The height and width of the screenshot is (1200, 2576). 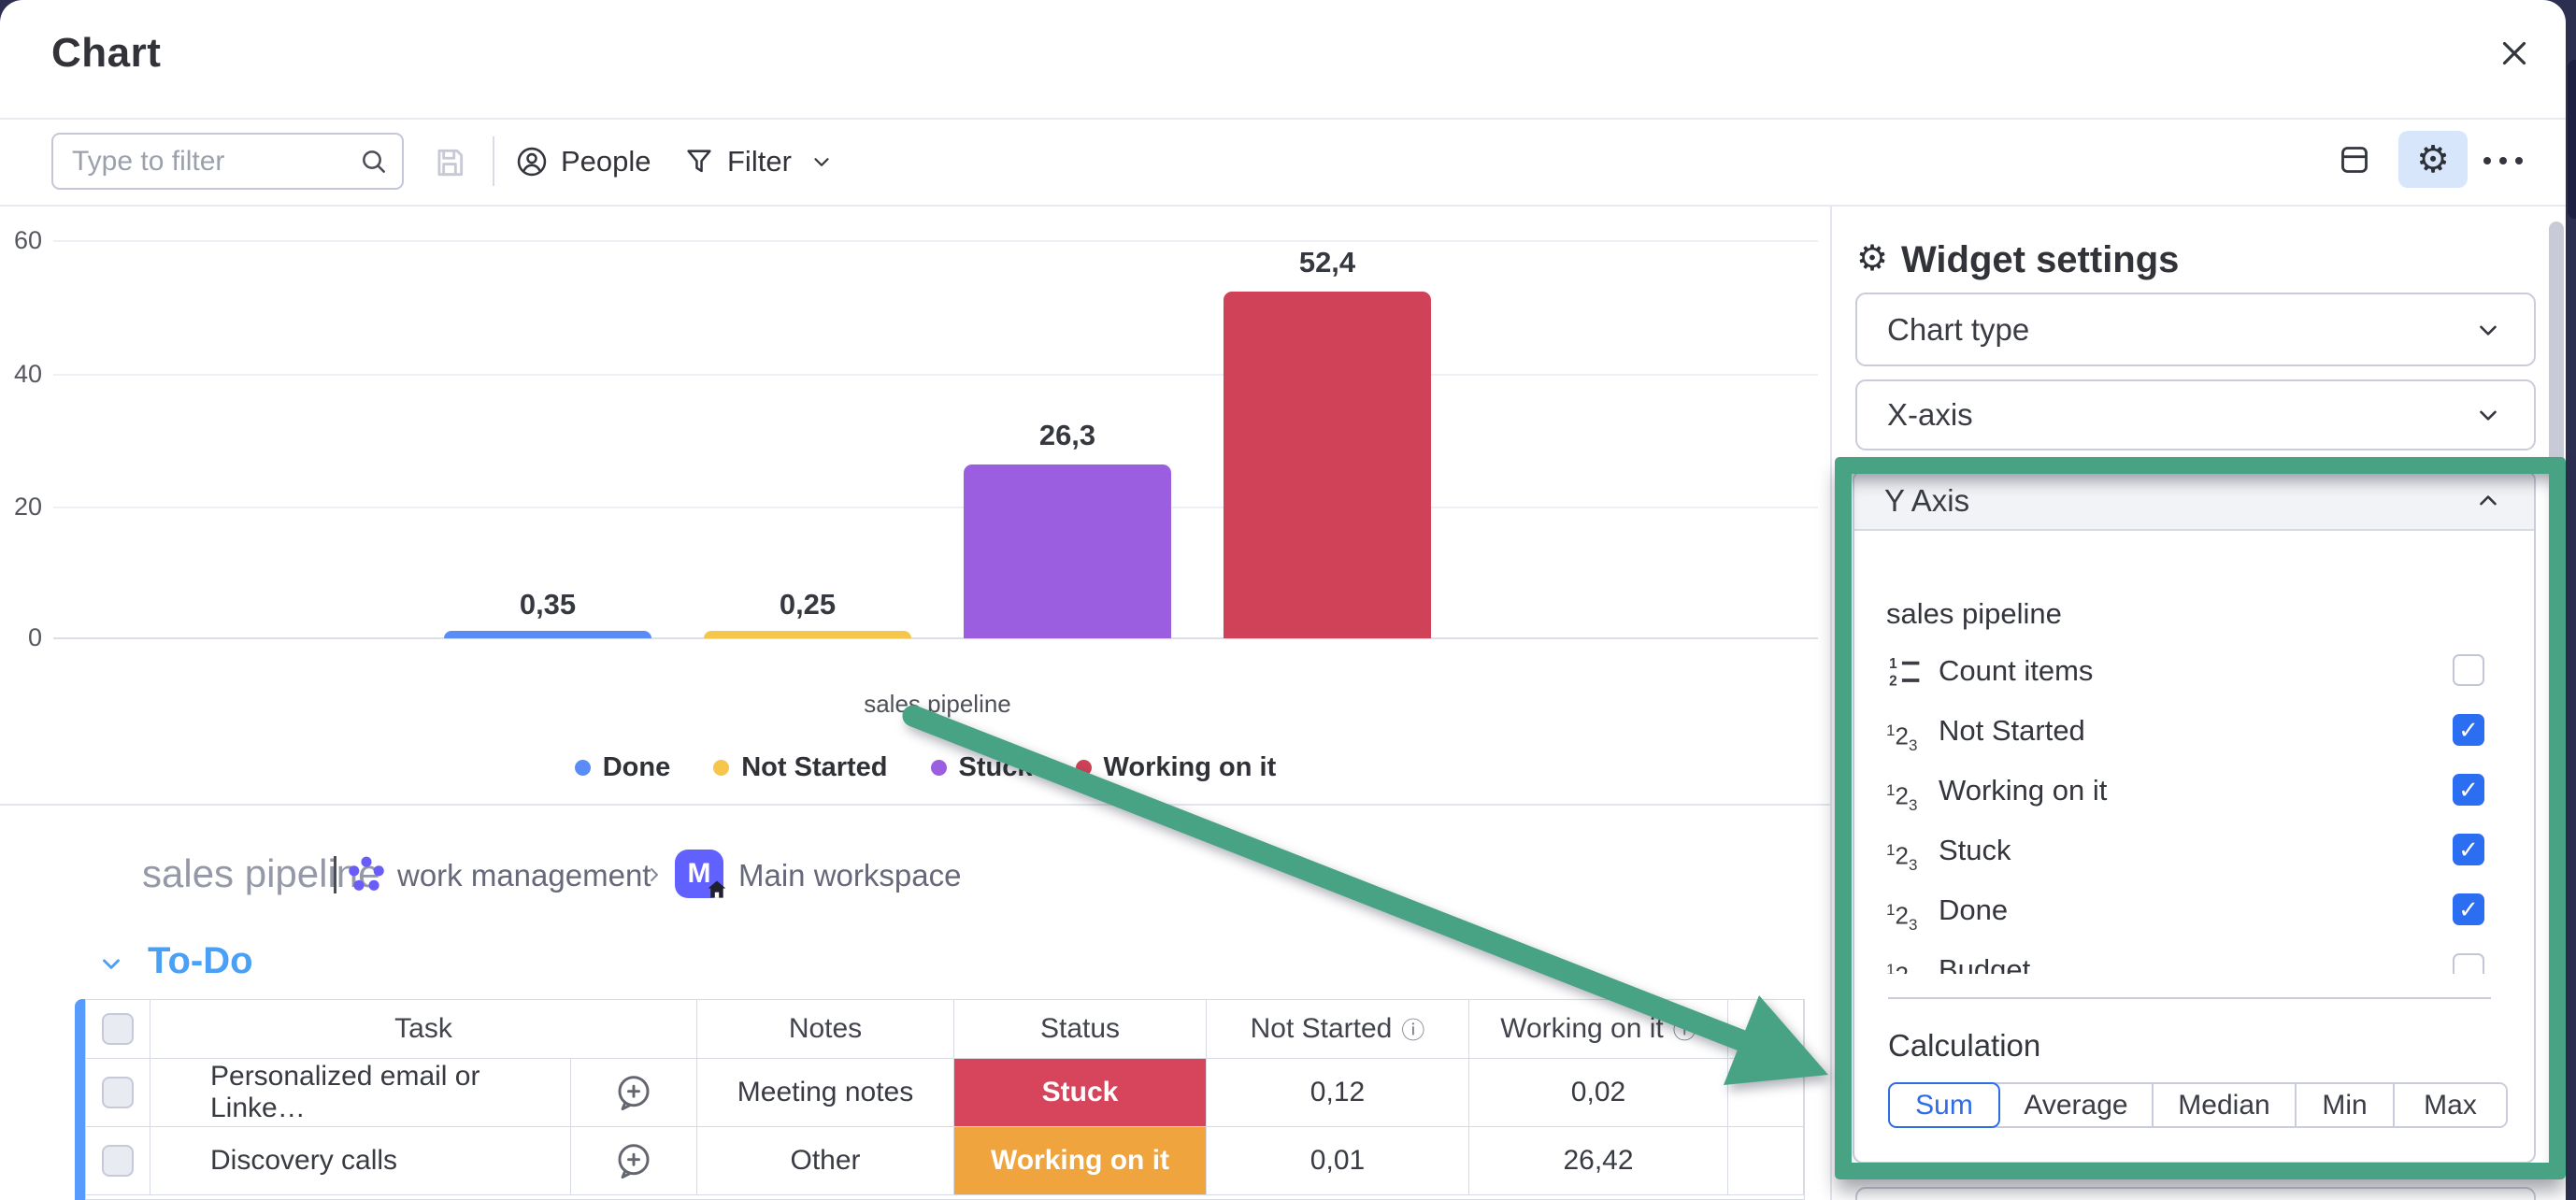 I want to click on not-started-cell: 0,12, so click(x=1338, y=1093).